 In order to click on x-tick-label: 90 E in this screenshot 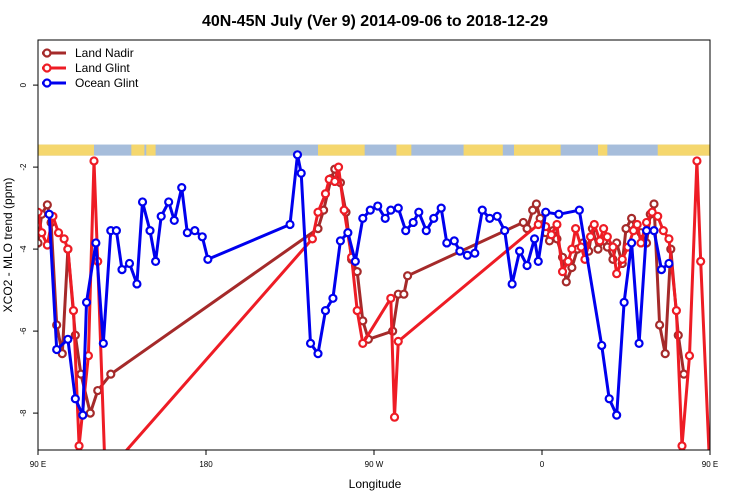, I will do `click(38, 464)`.